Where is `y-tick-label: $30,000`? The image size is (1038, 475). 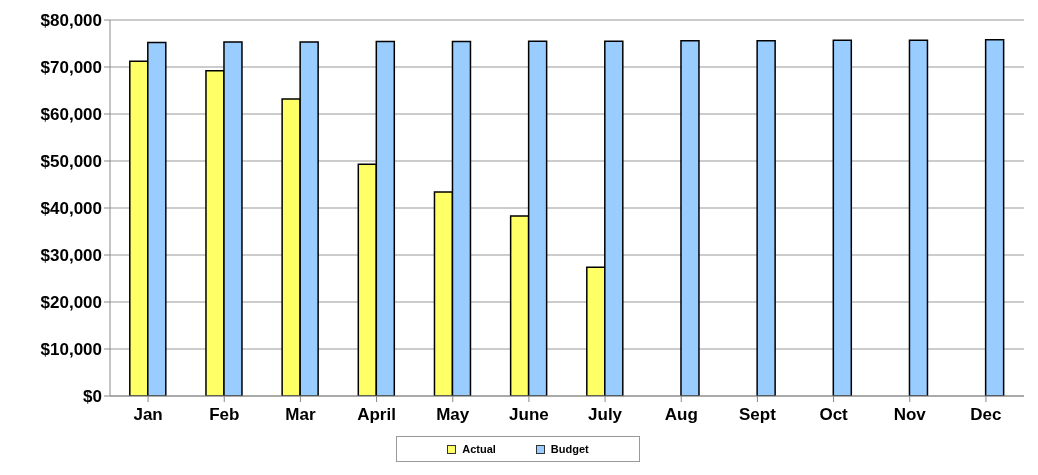
y-tick-label: $30,000 is located at coordinates (71, 256).